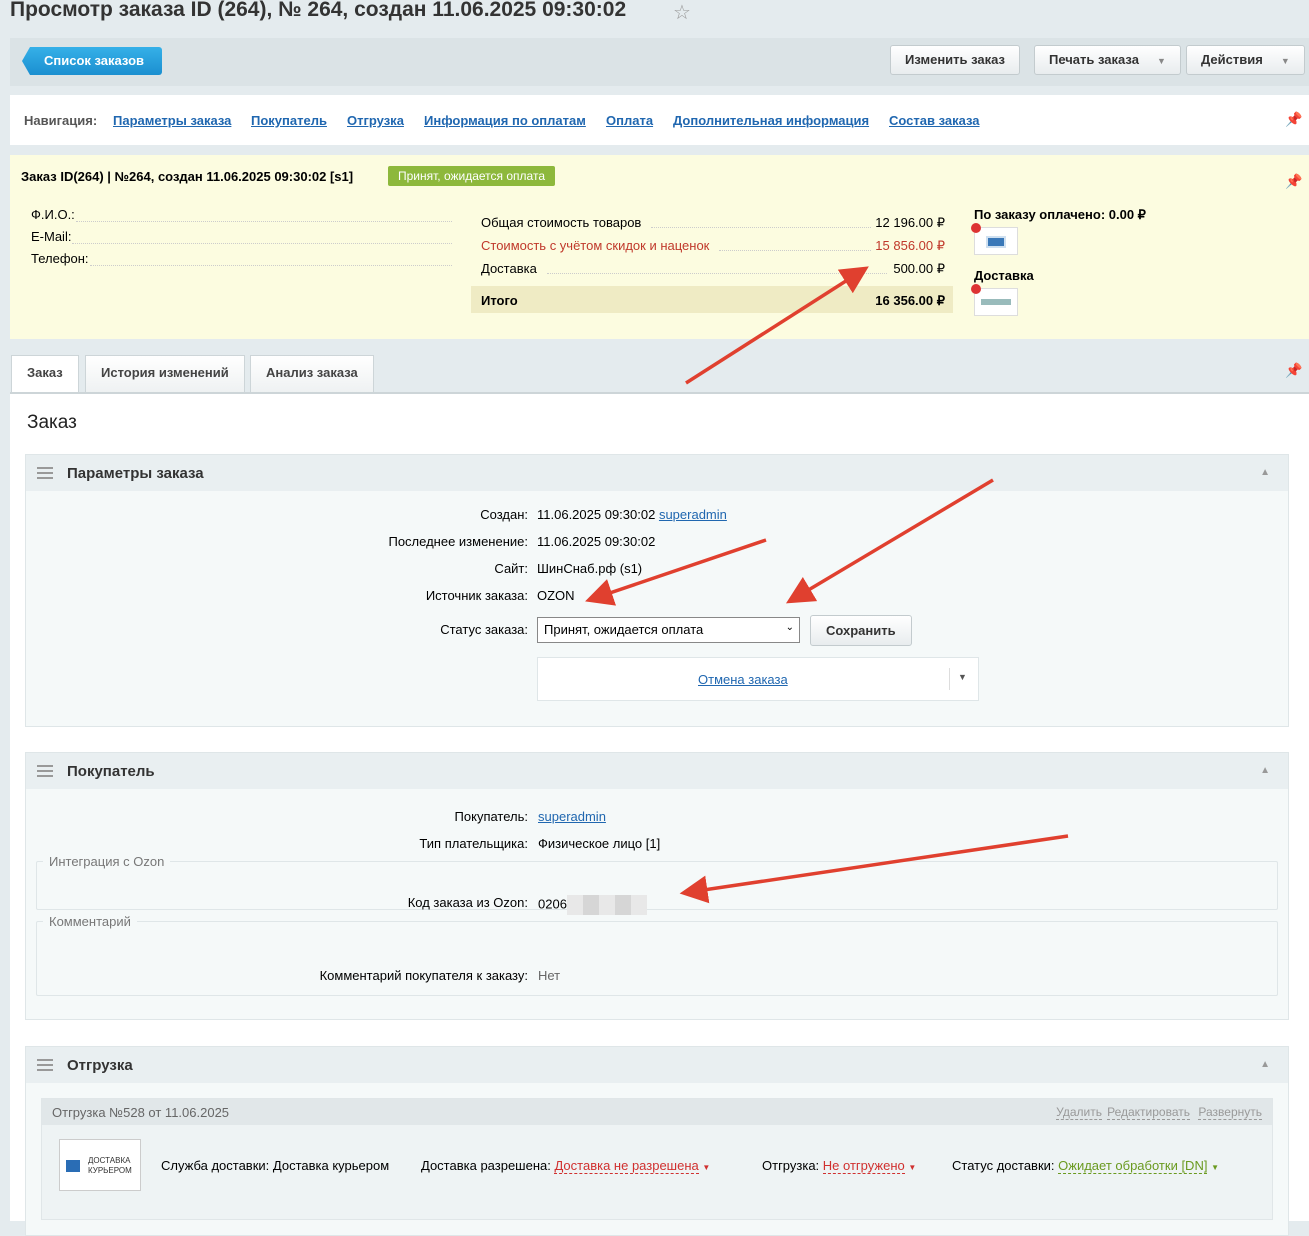  What do you see at coordinates (100, 1065) in the screenshot?
I see `section-title: Отгрузка` at bounding box center [100, 1065].